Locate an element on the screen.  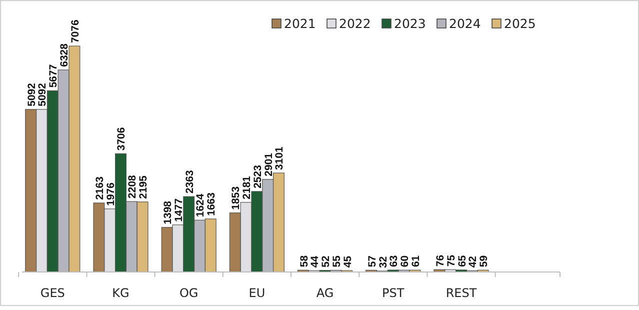
data-label: 63 is located at coordinates (394, 261).